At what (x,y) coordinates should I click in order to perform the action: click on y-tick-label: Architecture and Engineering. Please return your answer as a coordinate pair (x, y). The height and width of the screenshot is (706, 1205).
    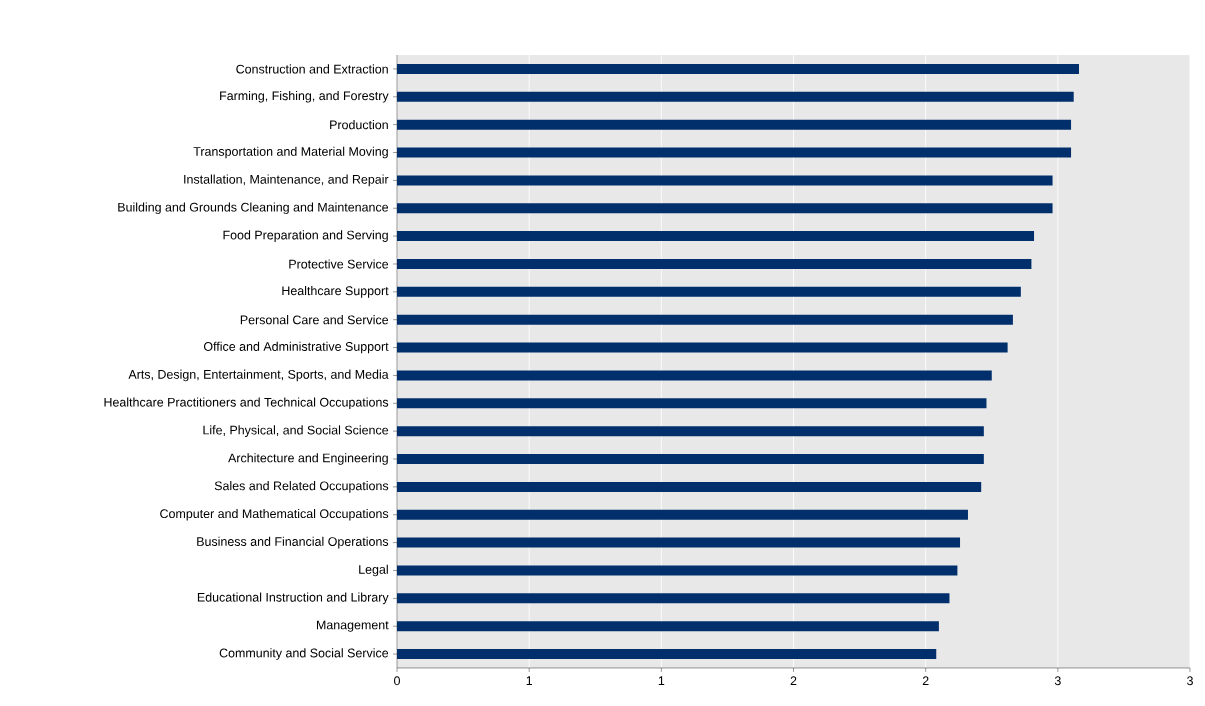
    Looking at the image, I should click on (308, 459).